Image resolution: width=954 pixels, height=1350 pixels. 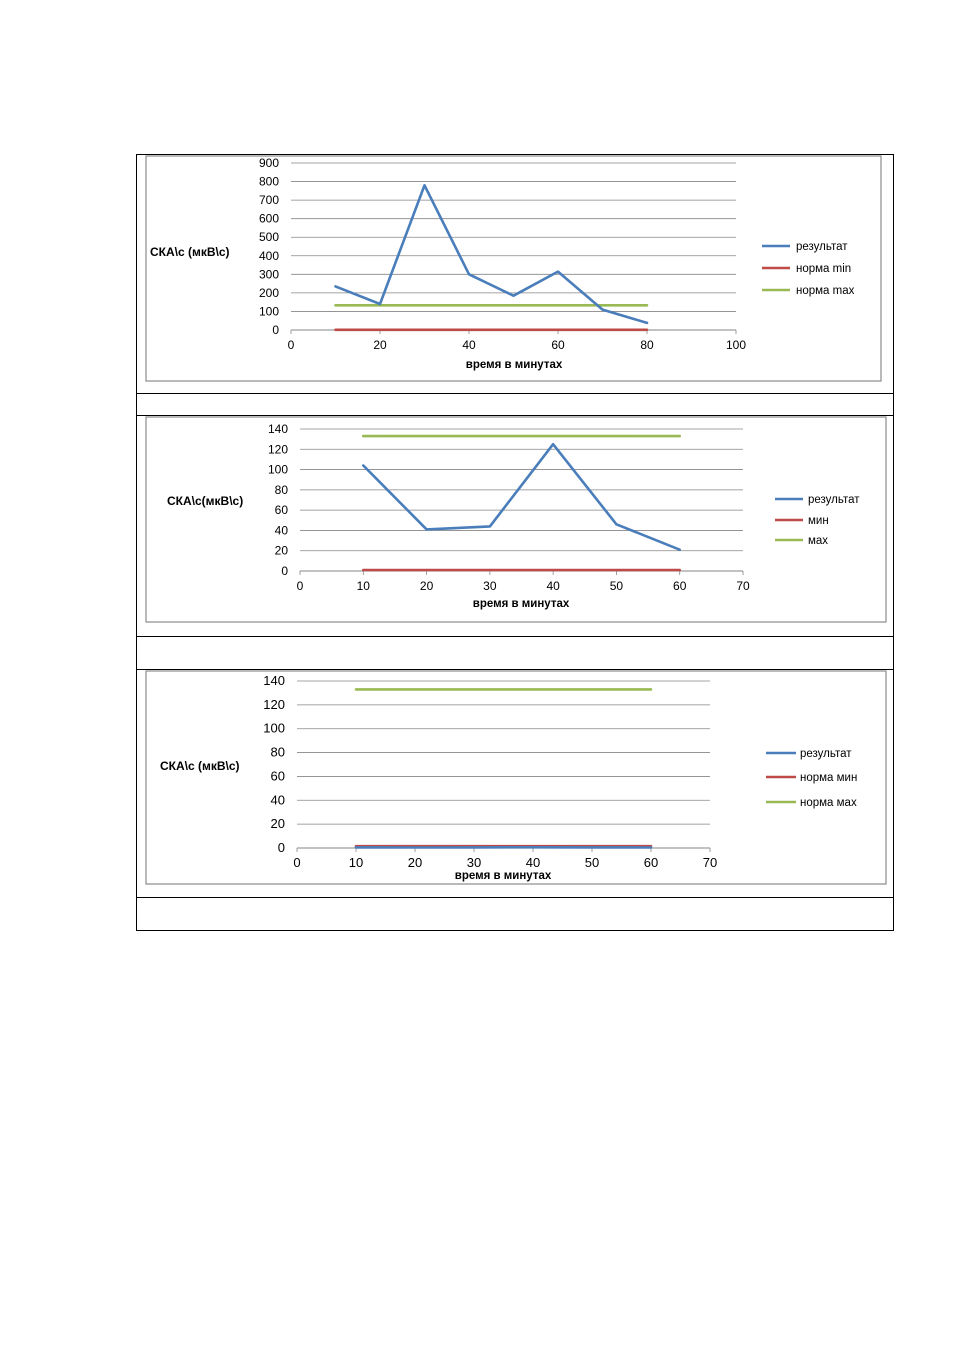 What do you see at coordinates (269, 200) in the screenshot?
I see `y-tick-label: 700` at bounding box center [269, 200].